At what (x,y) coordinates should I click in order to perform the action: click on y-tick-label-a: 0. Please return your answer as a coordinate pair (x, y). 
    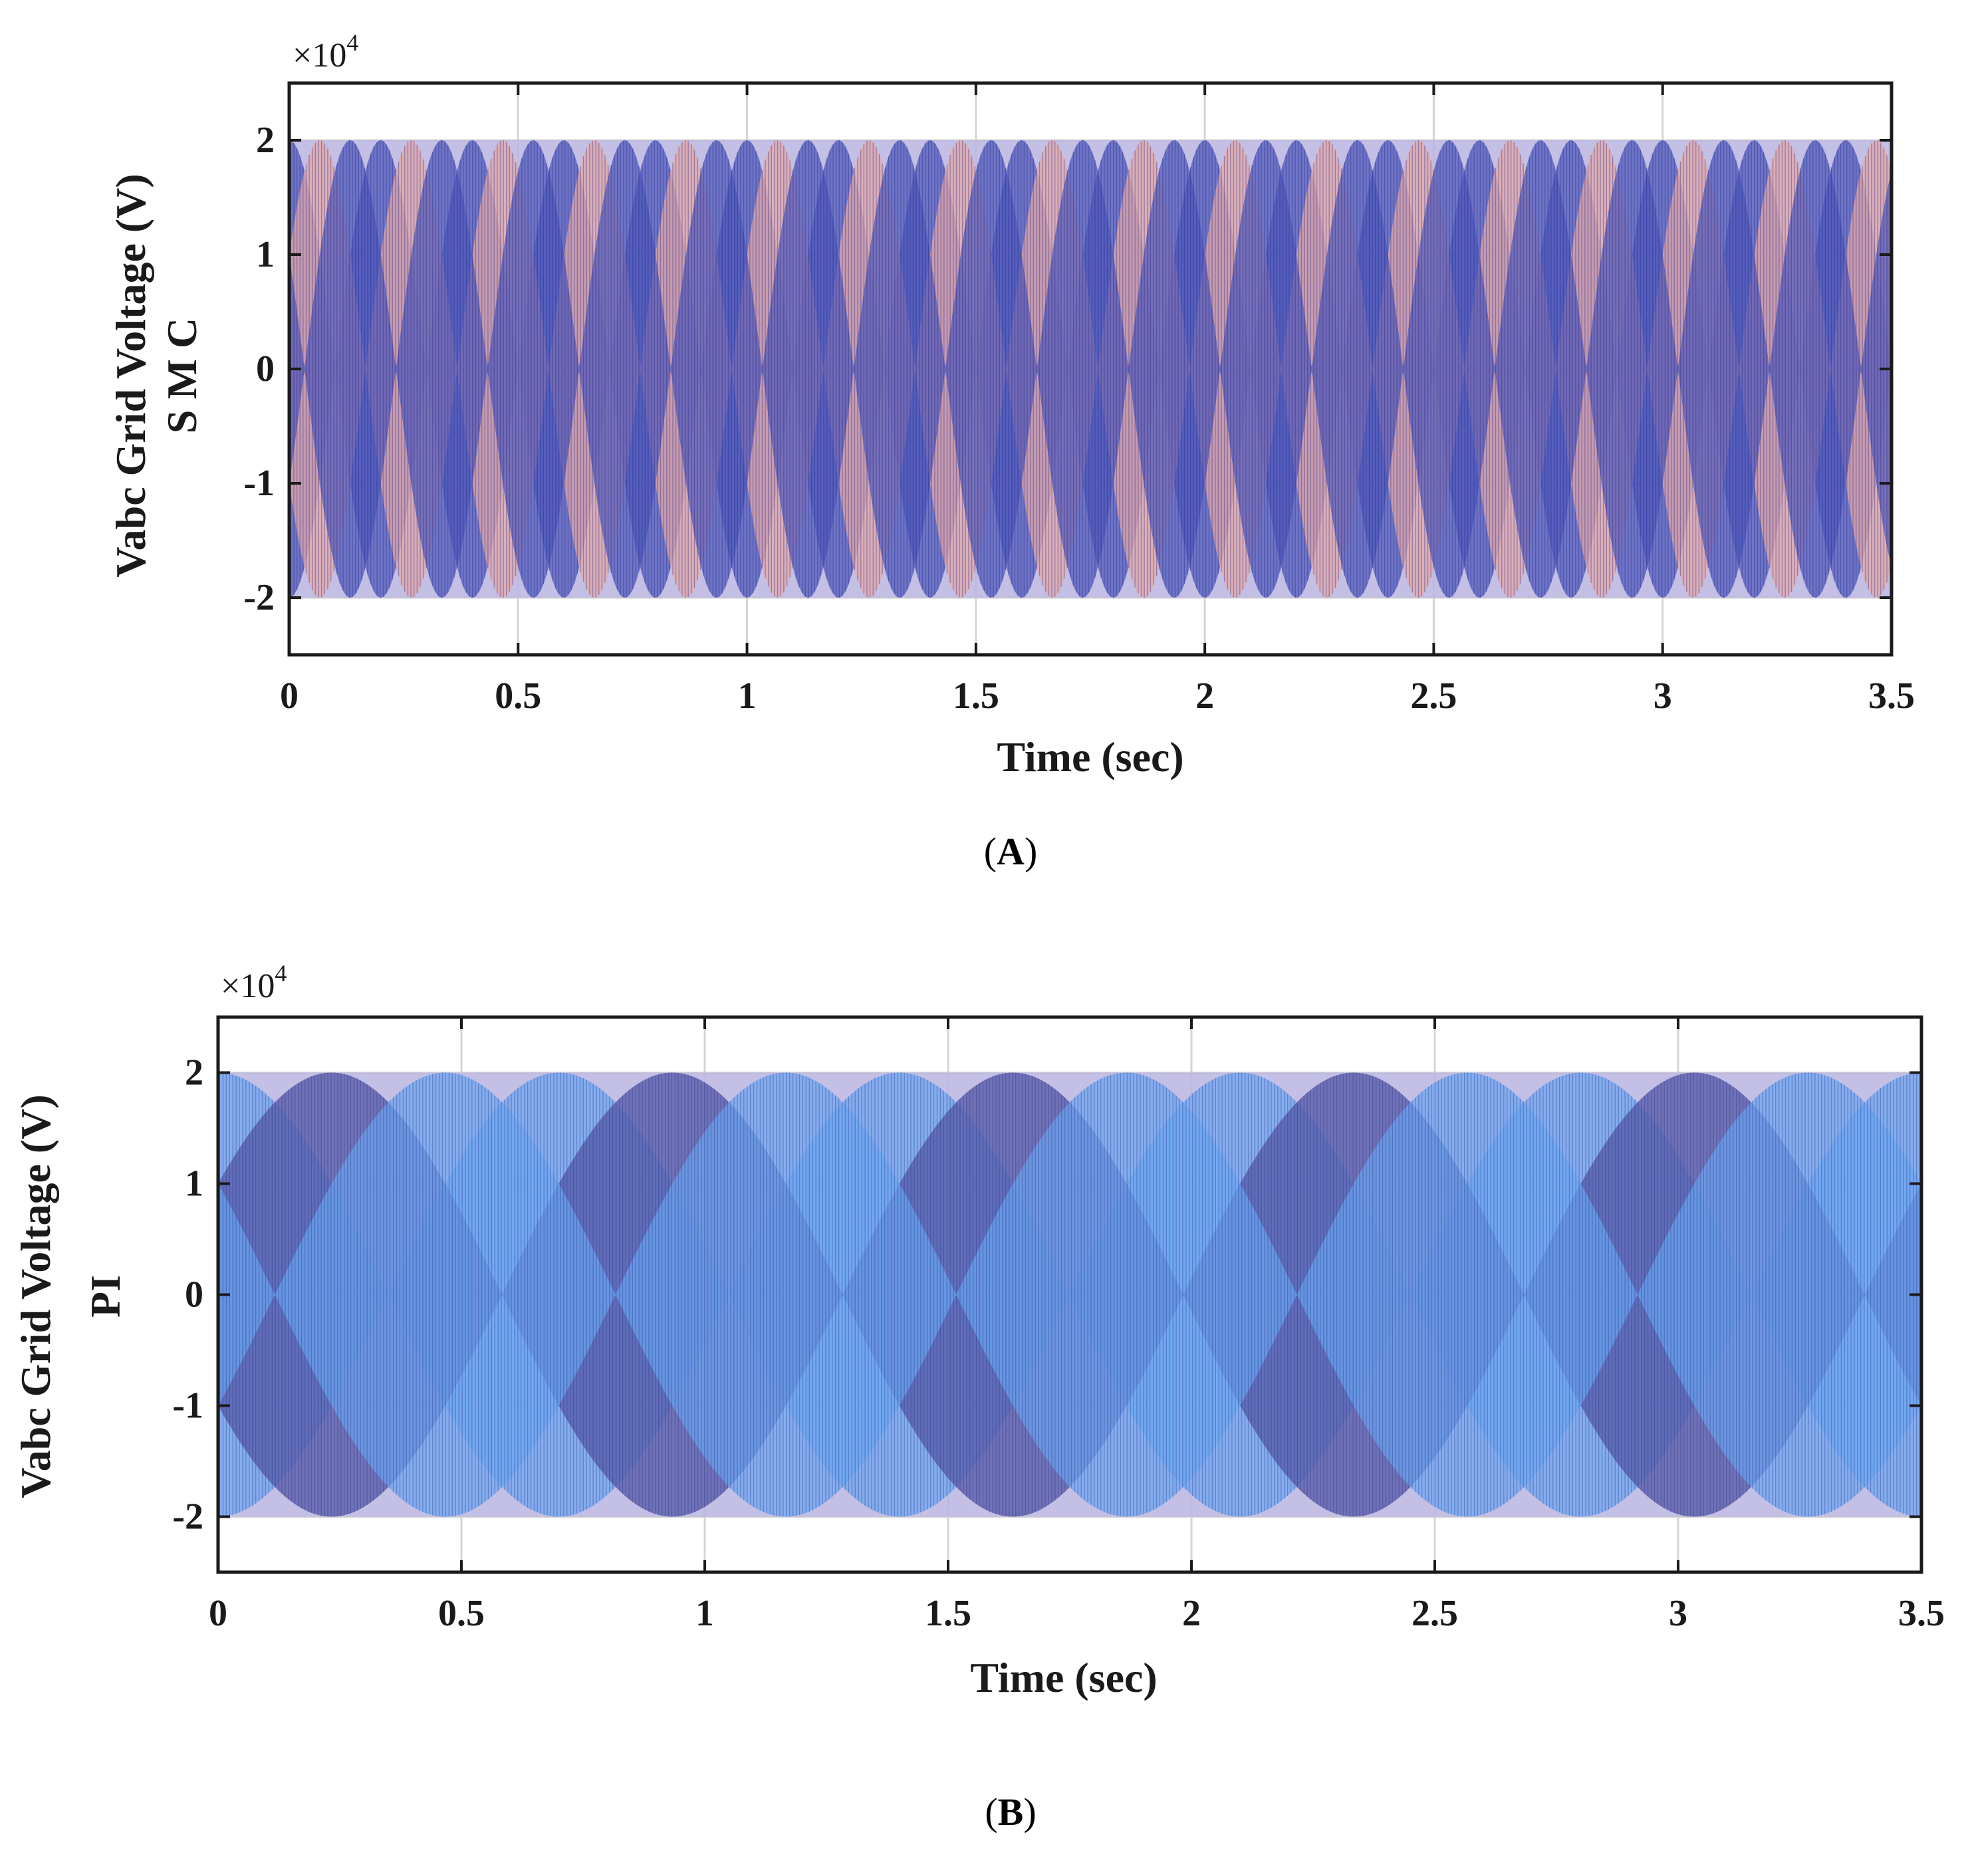
    Looking at the image, I should click on (265, 369).